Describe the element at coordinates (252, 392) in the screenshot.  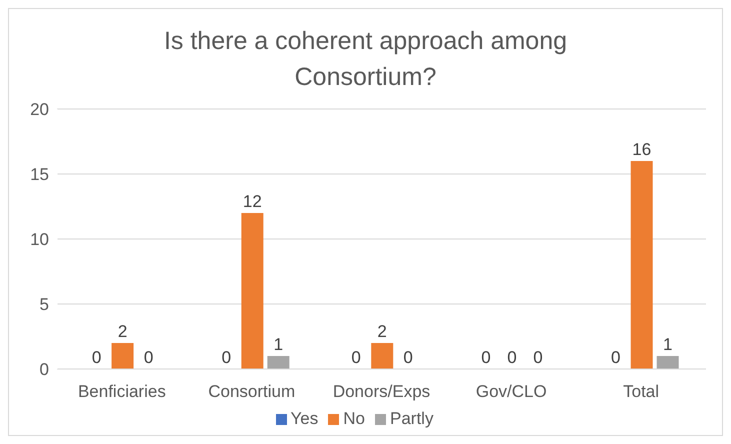
I see `x-tick-label: Consortium` at that location.